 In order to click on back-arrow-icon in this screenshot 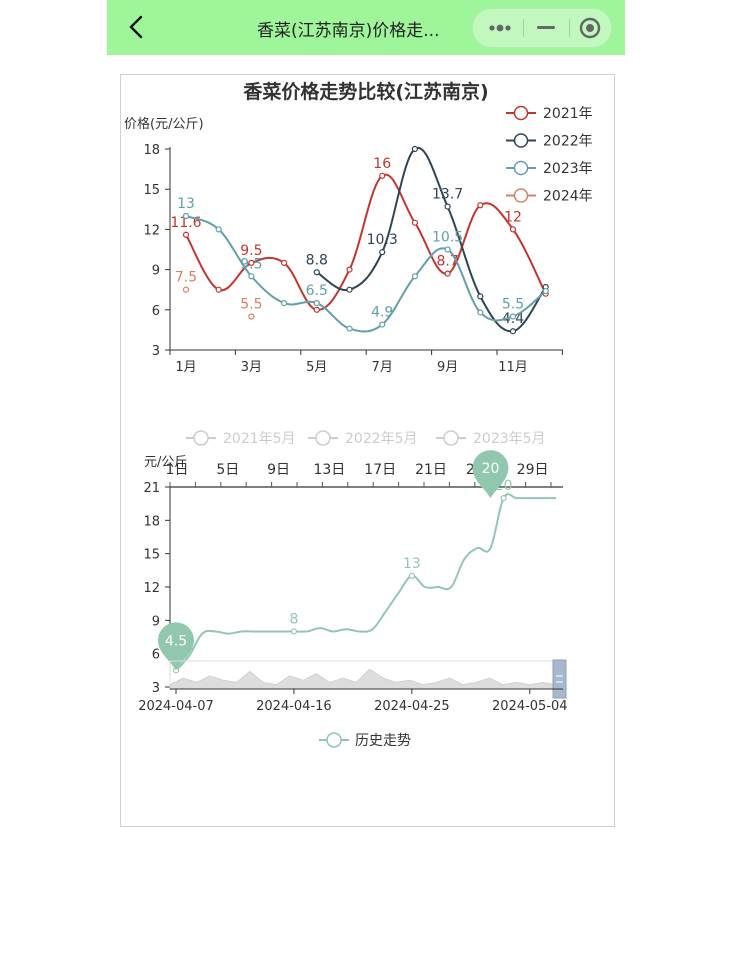, I will do `click(138, 27)`.